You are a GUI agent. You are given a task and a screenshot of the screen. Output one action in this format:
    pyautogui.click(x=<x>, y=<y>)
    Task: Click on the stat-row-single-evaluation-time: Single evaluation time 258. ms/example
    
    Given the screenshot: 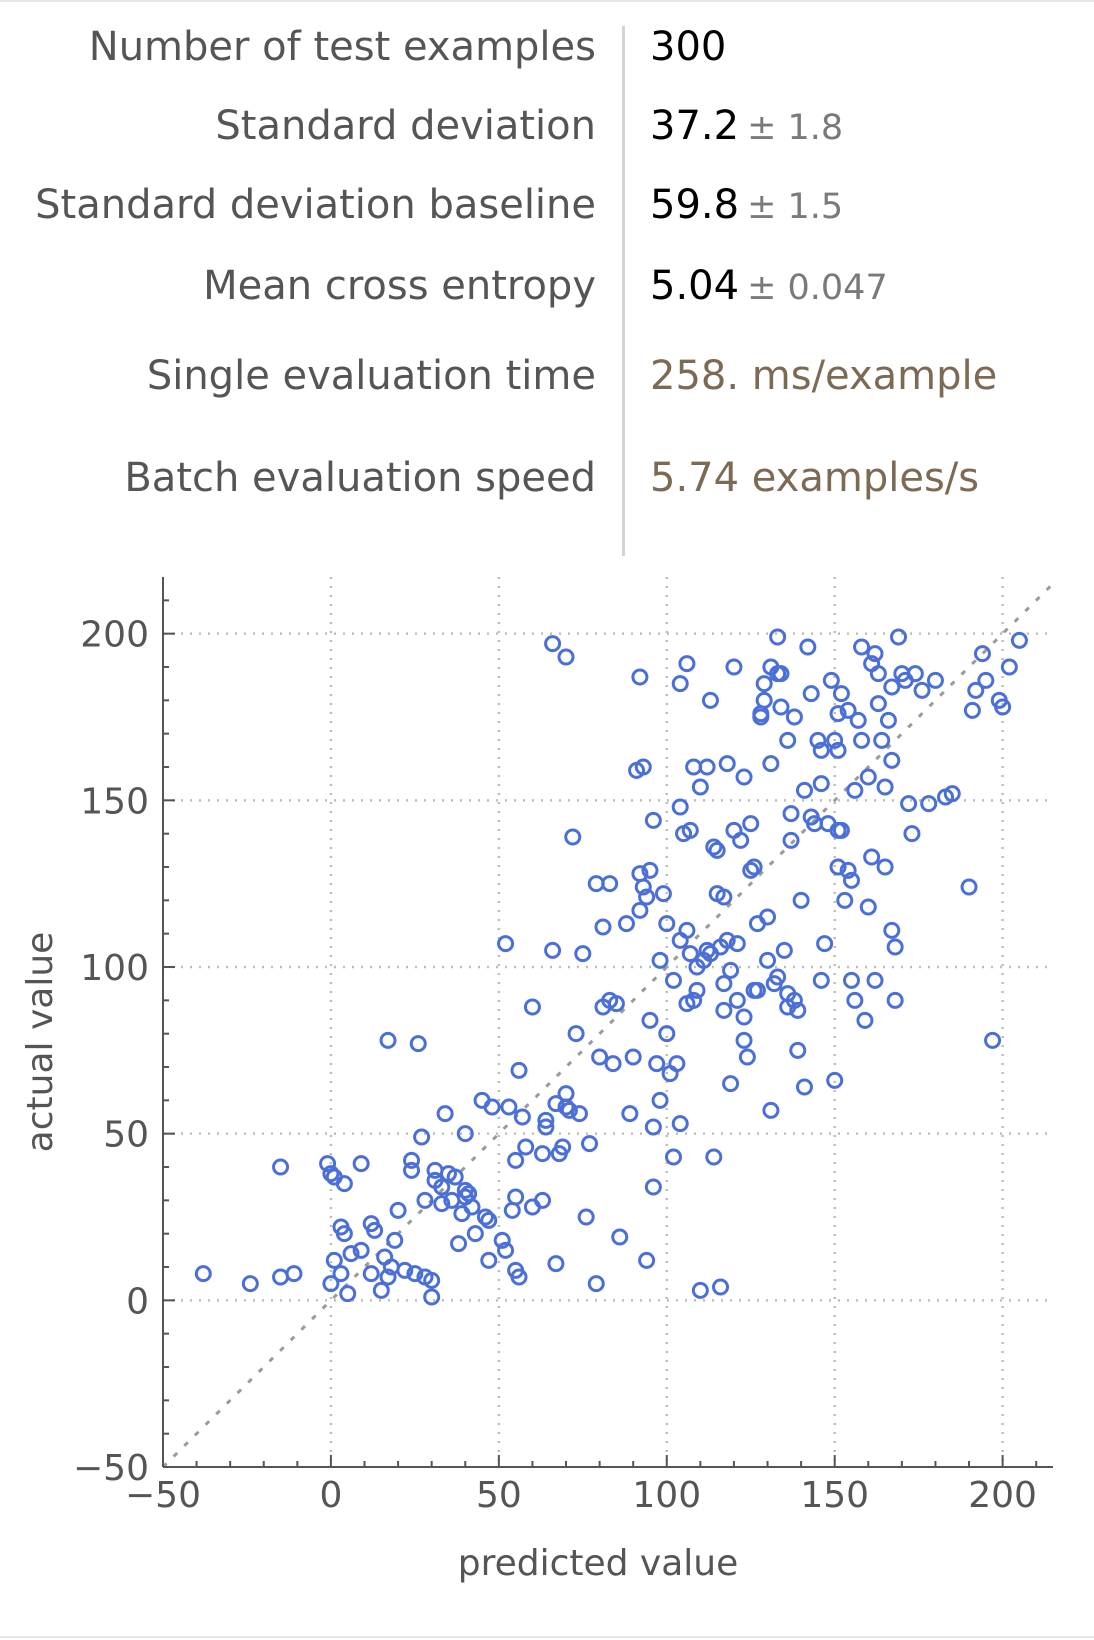 What is the action you would take?
    pyautogui.click(x=547, y=376)
    